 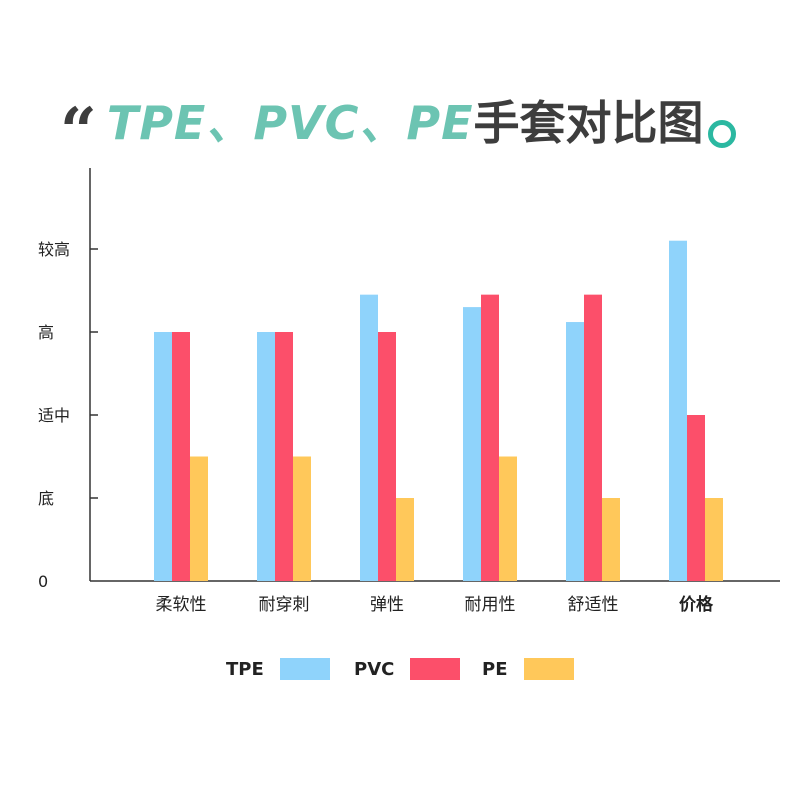 I want to click on x-category-label: 柔软性, so click(x=181, y=605).